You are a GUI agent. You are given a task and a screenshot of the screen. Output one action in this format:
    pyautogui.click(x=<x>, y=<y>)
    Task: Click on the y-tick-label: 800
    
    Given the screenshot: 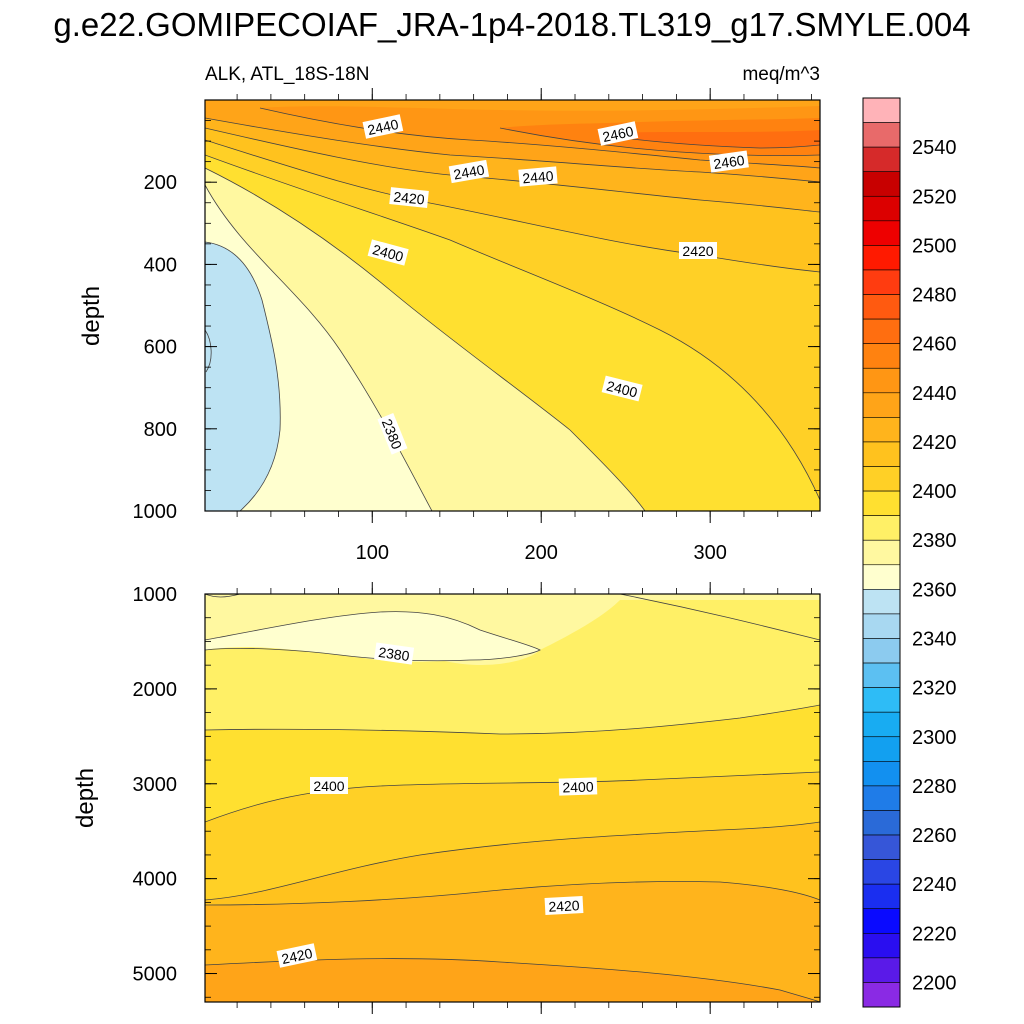 What is the action you would take?
    pyautogui.click(x=160, y=430)
    